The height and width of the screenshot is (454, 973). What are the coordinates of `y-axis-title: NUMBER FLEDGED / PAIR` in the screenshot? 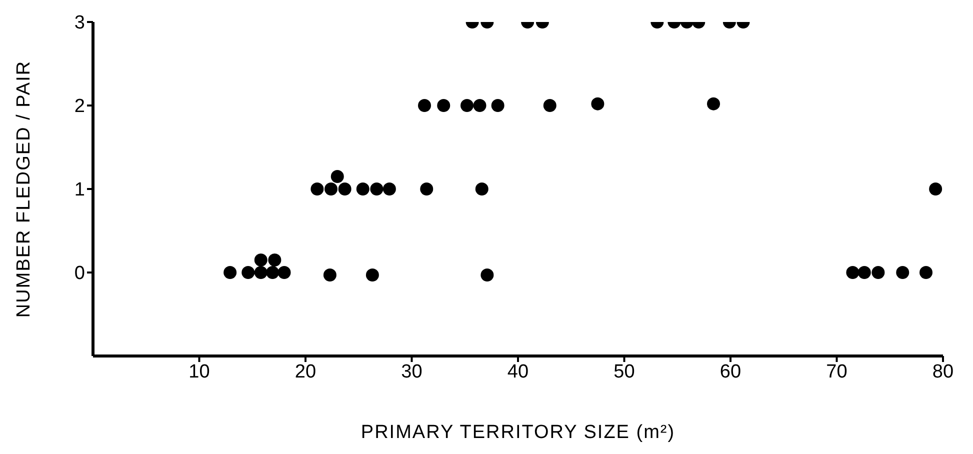 It's located at (24, 189).